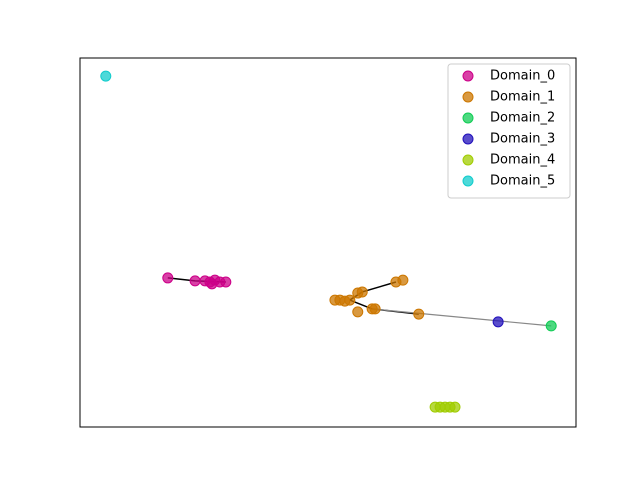 Image resolution: width=640 pixels, height=480 pixels. What do you see at coordinates (522, 97) in the screenshot?
I see `legend-label: Domain_1` at bounding box center [522, 97].